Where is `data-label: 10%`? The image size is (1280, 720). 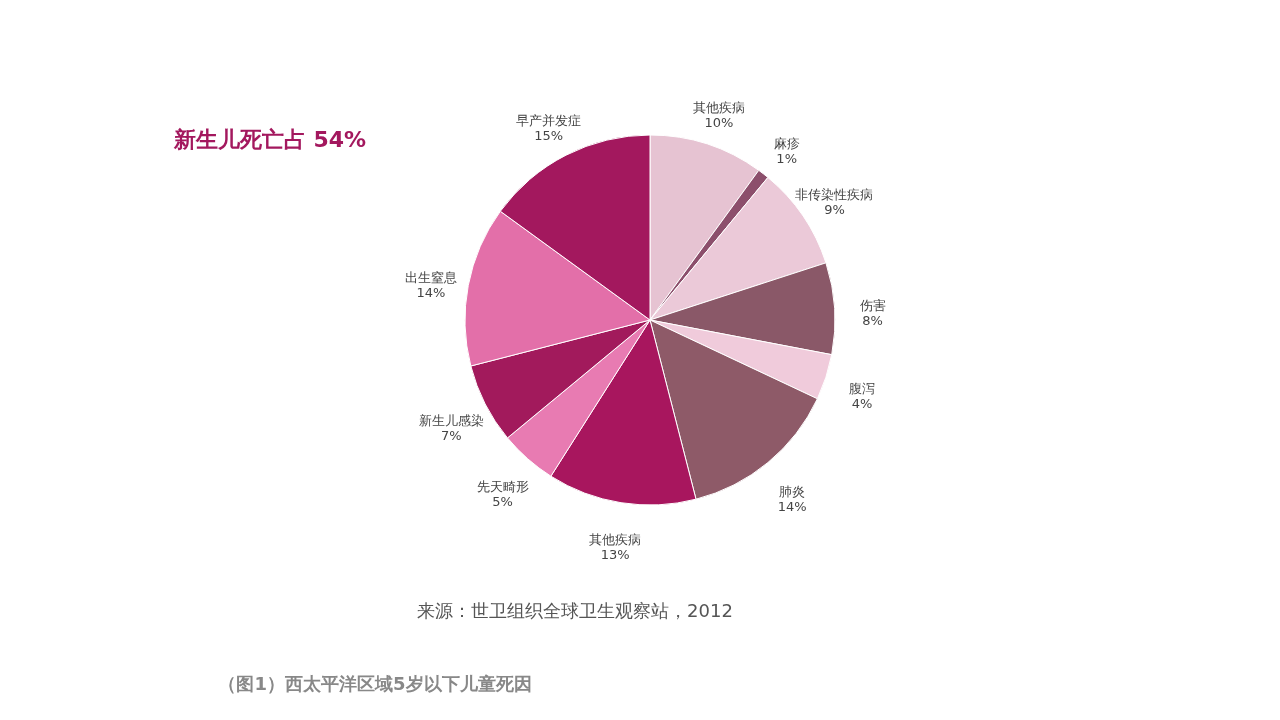 data-label: 10% is located at coordinates (719, 122).